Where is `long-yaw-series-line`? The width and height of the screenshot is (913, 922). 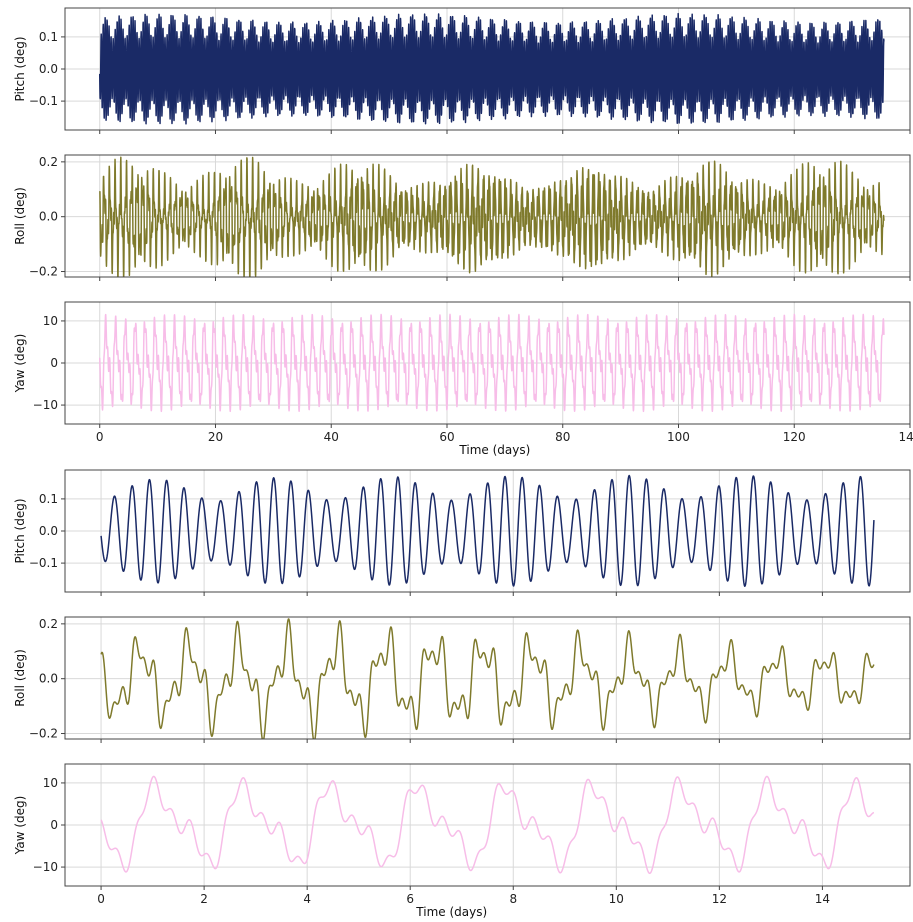 long-yaw-series-line is located at coordinates (491, 363).